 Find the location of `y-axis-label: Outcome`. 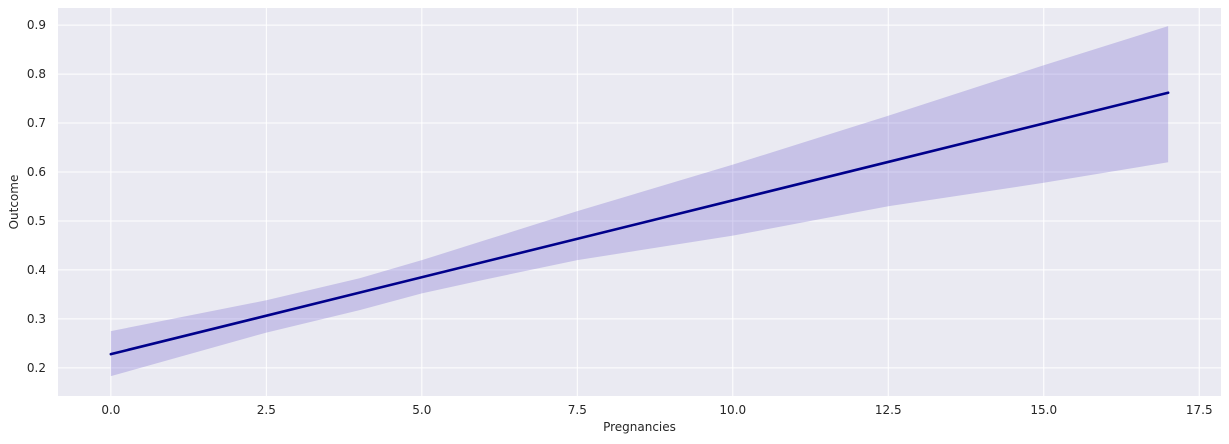

y-axis-label: Outcome is located at coordinates (14, 202).